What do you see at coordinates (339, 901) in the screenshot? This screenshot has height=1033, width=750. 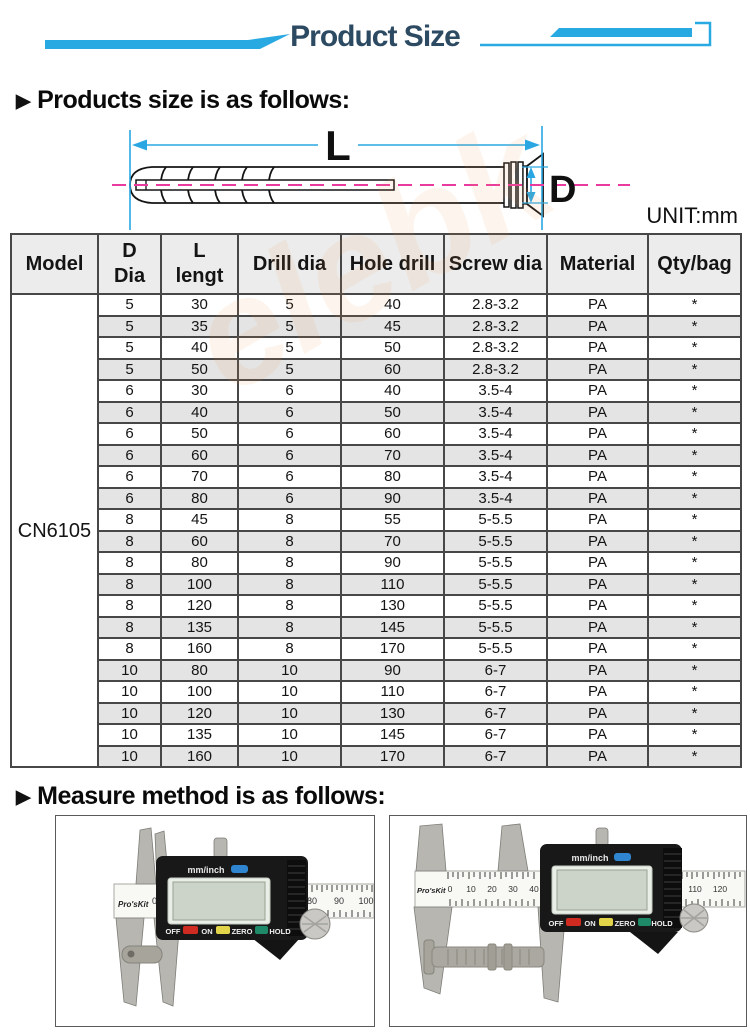 I see `scale-number: 90` at bounding box center [339, 901].